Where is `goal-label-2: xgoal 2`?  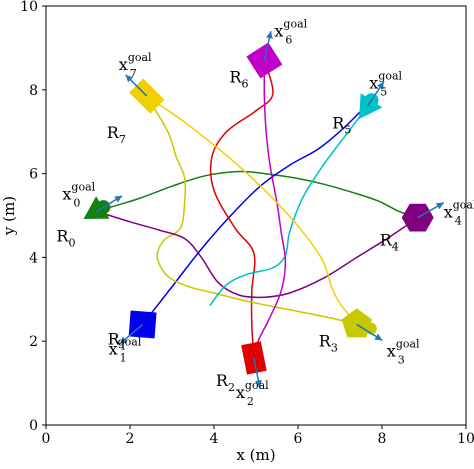
goal-label-2: xgoal 2 is located at coordinates (252, 393).